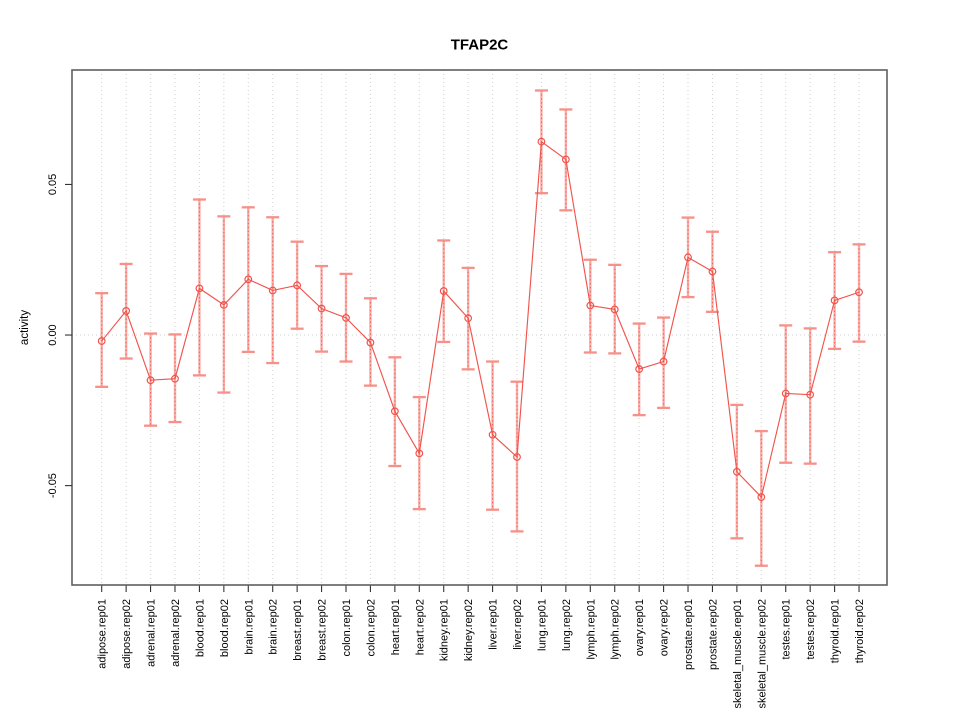 The image size is (960, 720). What do you see at coordinates (494, 624) in the screenshot?
I see `x-tick-label: liver.rep01` at bounding box center [494, 624].